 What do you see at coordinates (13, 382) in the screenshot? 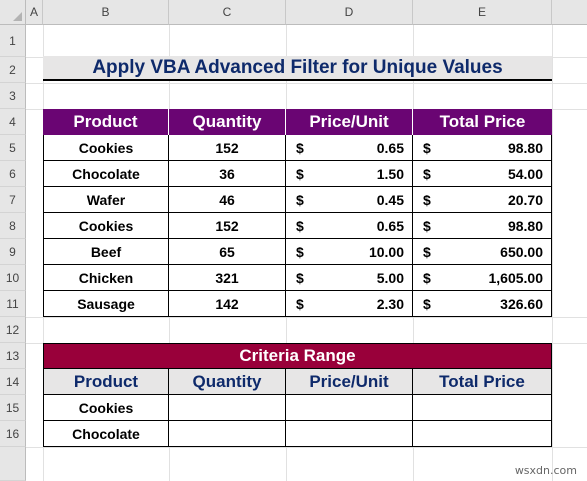
I see `row-header-14: 14` at bounding box center [13, 382].